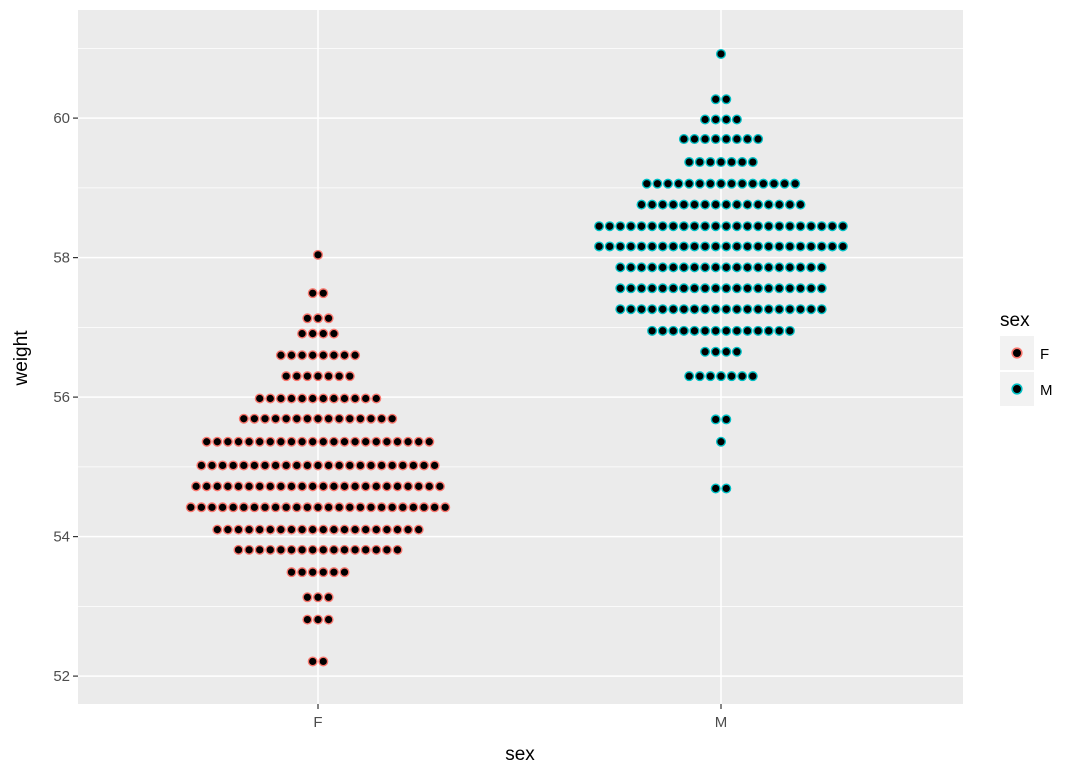  What do you see at coordinates (61, 118) in the screenshot?
I see `y-tick-label: 60` at bounding box center [61, 118].